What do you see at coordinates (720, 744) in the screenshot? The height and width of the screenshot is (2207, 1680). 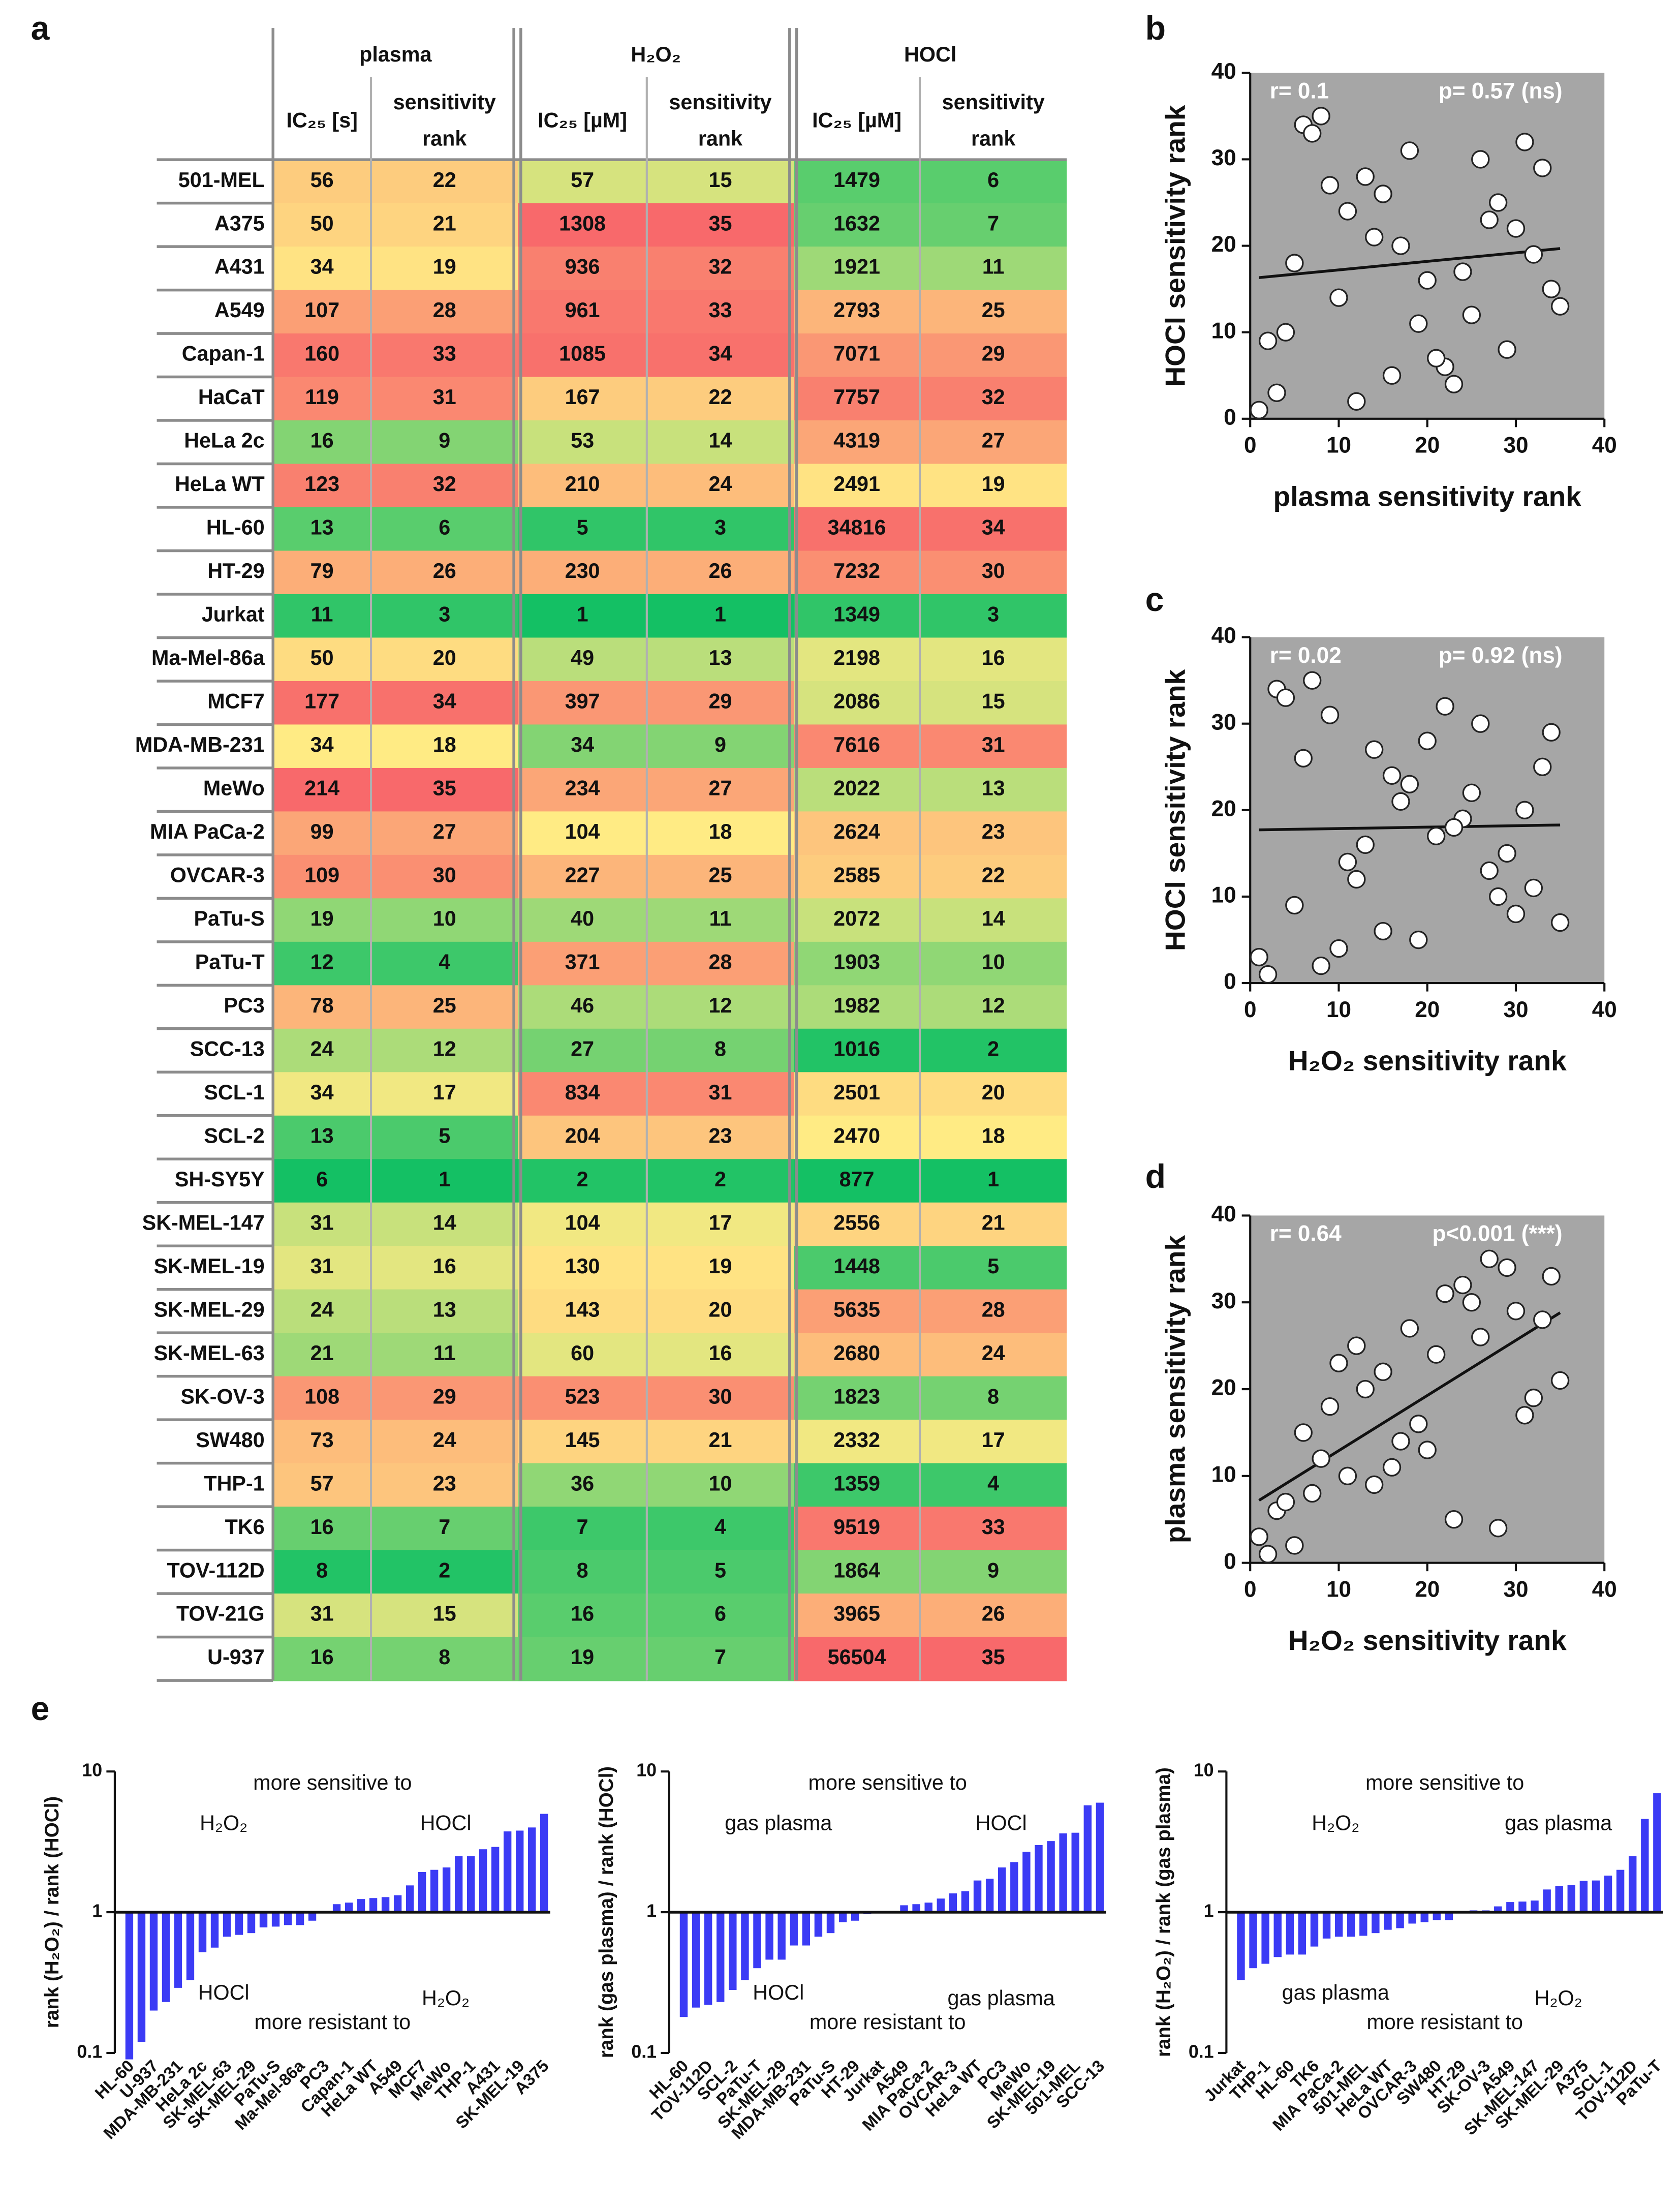 I see `cell-value: 9` at bounding box center [720, 744].